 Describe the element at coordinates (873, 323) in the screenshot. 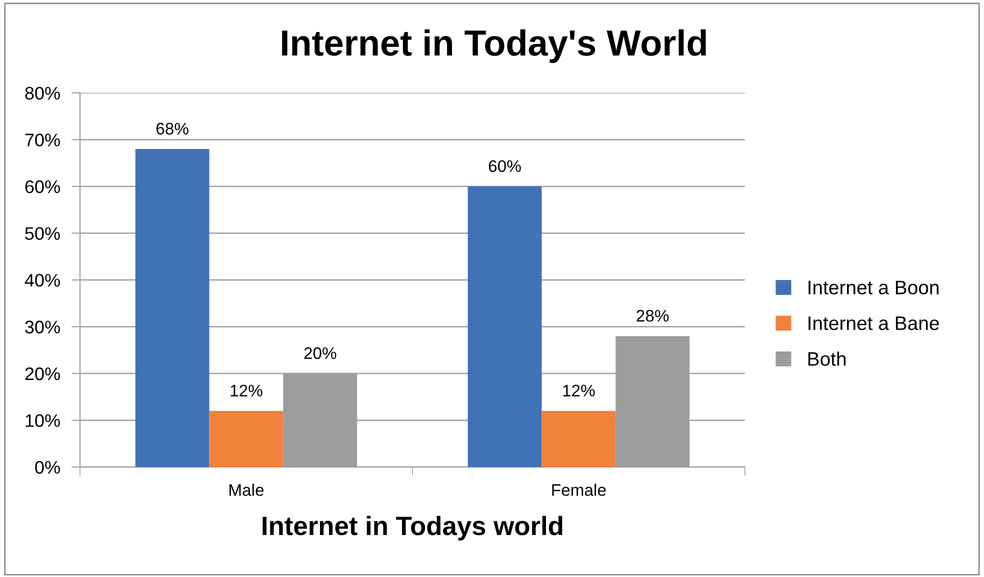

I see `legend-label: Internet a Bane` at that location.